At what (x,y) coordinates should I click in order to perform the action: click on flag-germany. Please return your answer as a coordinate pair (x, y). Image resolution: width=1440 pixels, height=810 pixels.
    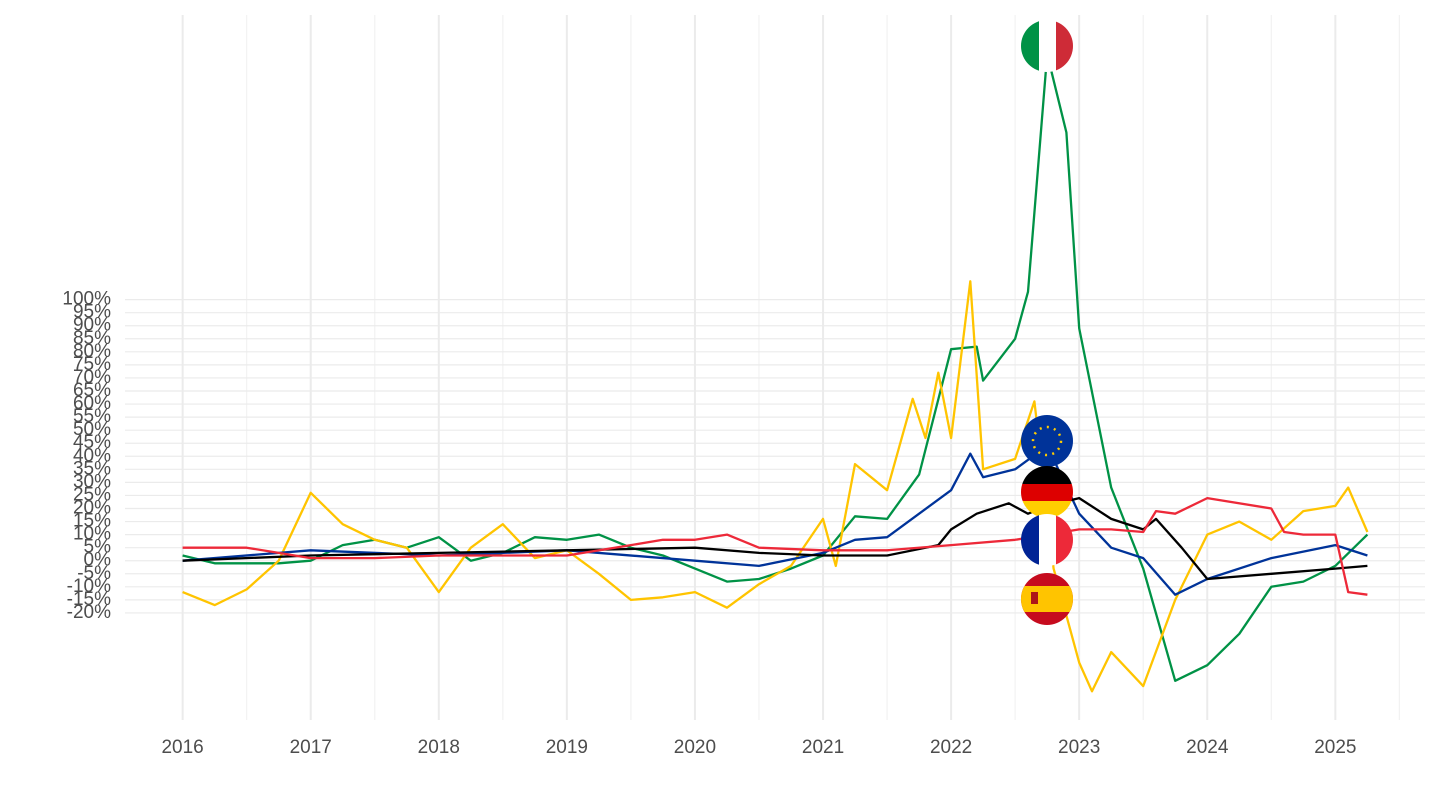
    Looking at the image, I should click on (1047, 492).